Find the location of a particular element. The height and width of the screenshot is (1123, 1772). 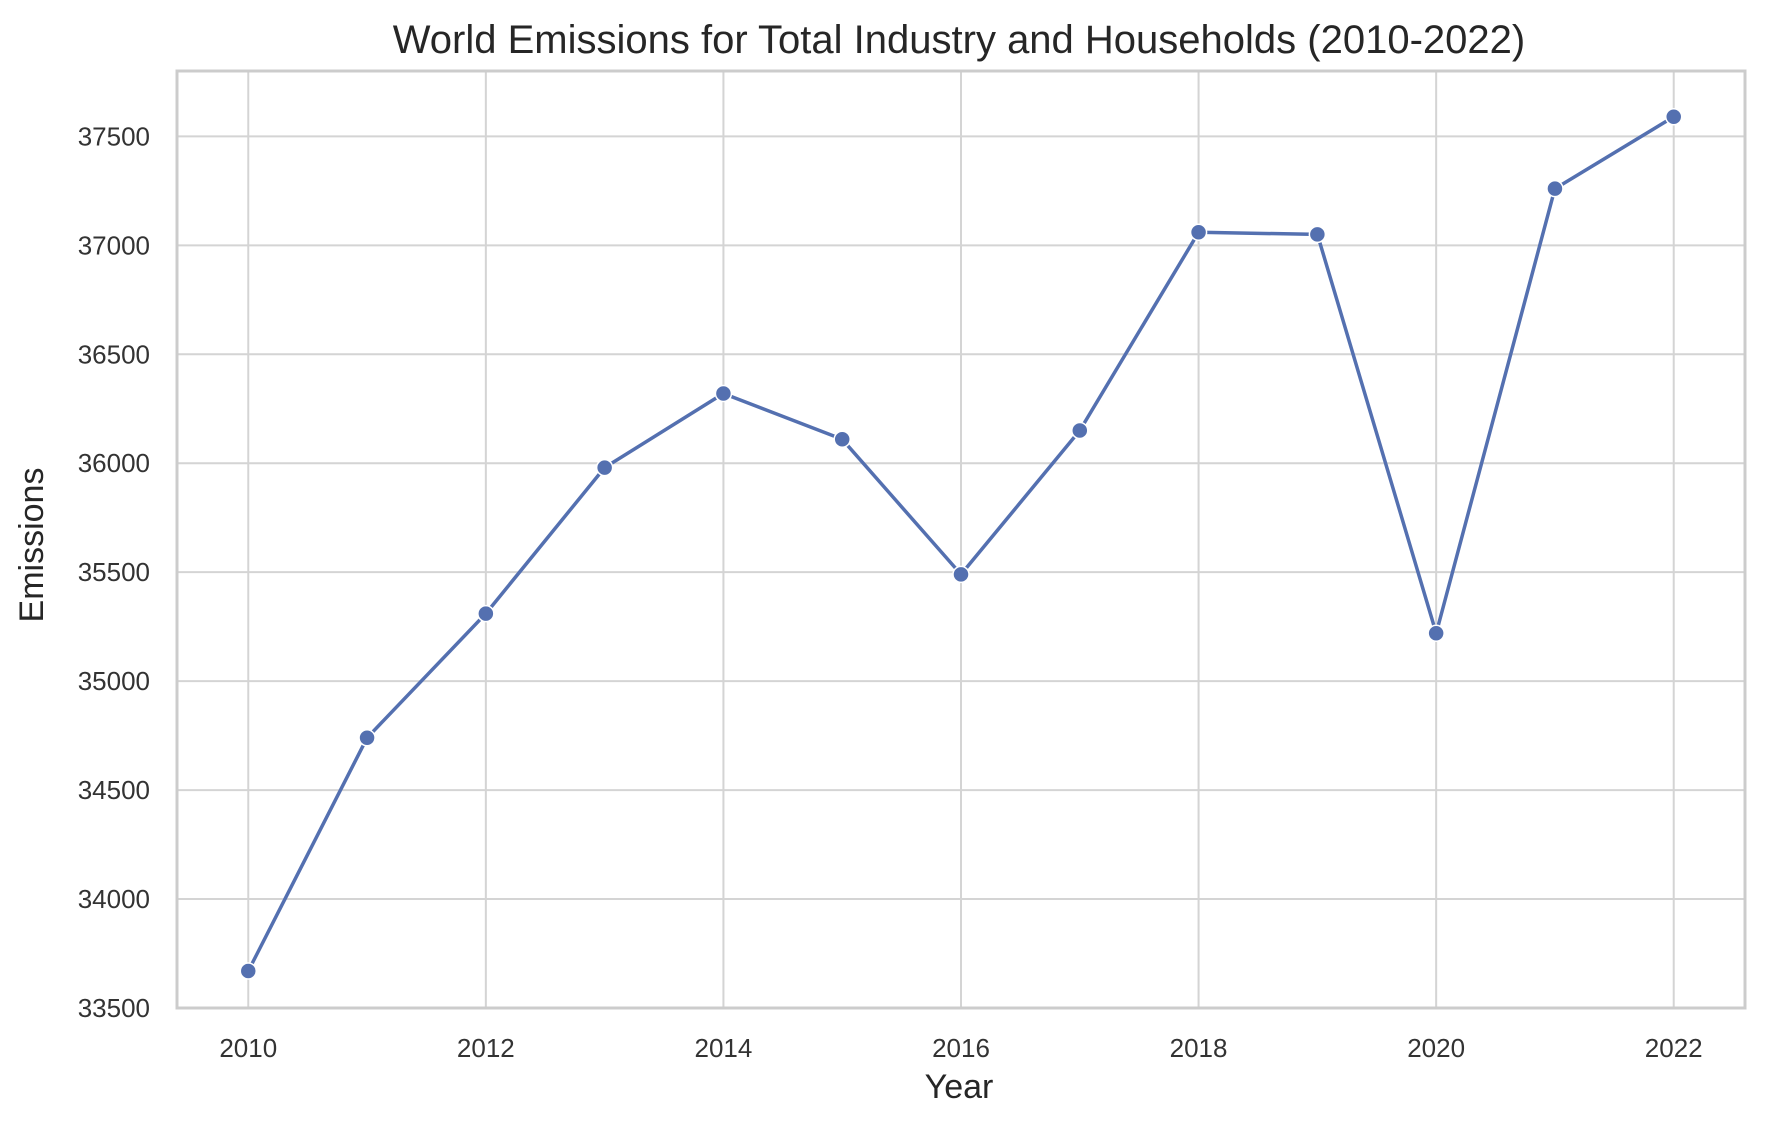

y-tick-label: 35000 is located at coordinates (114, 681).